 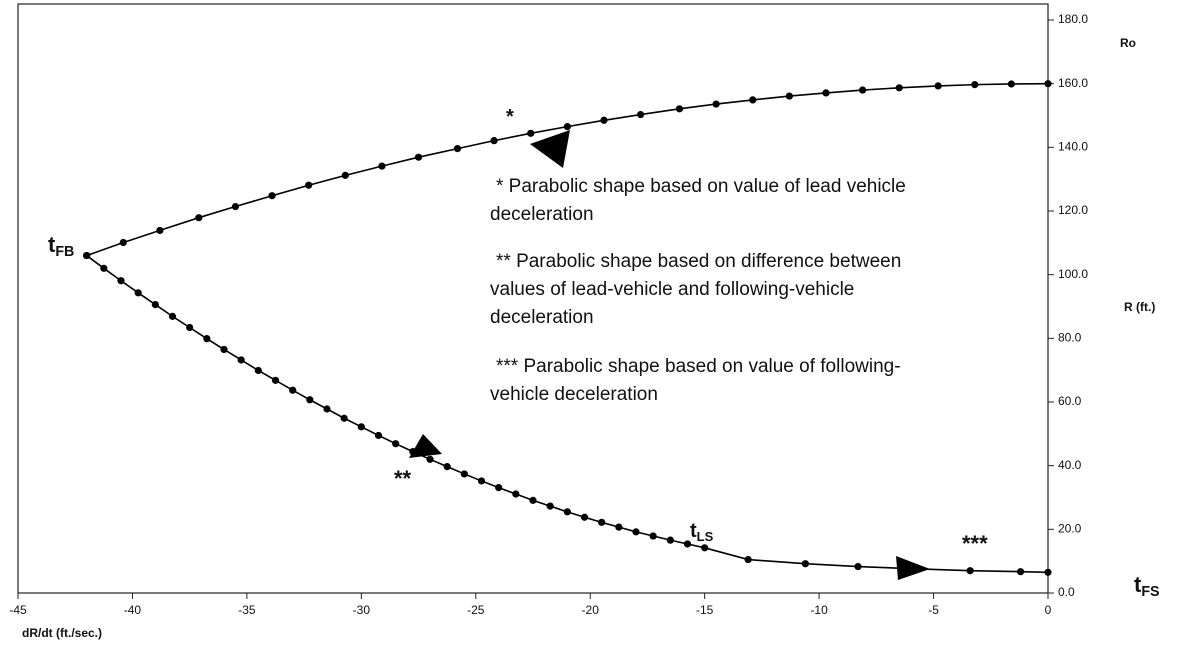 I want to click on y-tick-label: 180.0, so click(x=1073, y=19).